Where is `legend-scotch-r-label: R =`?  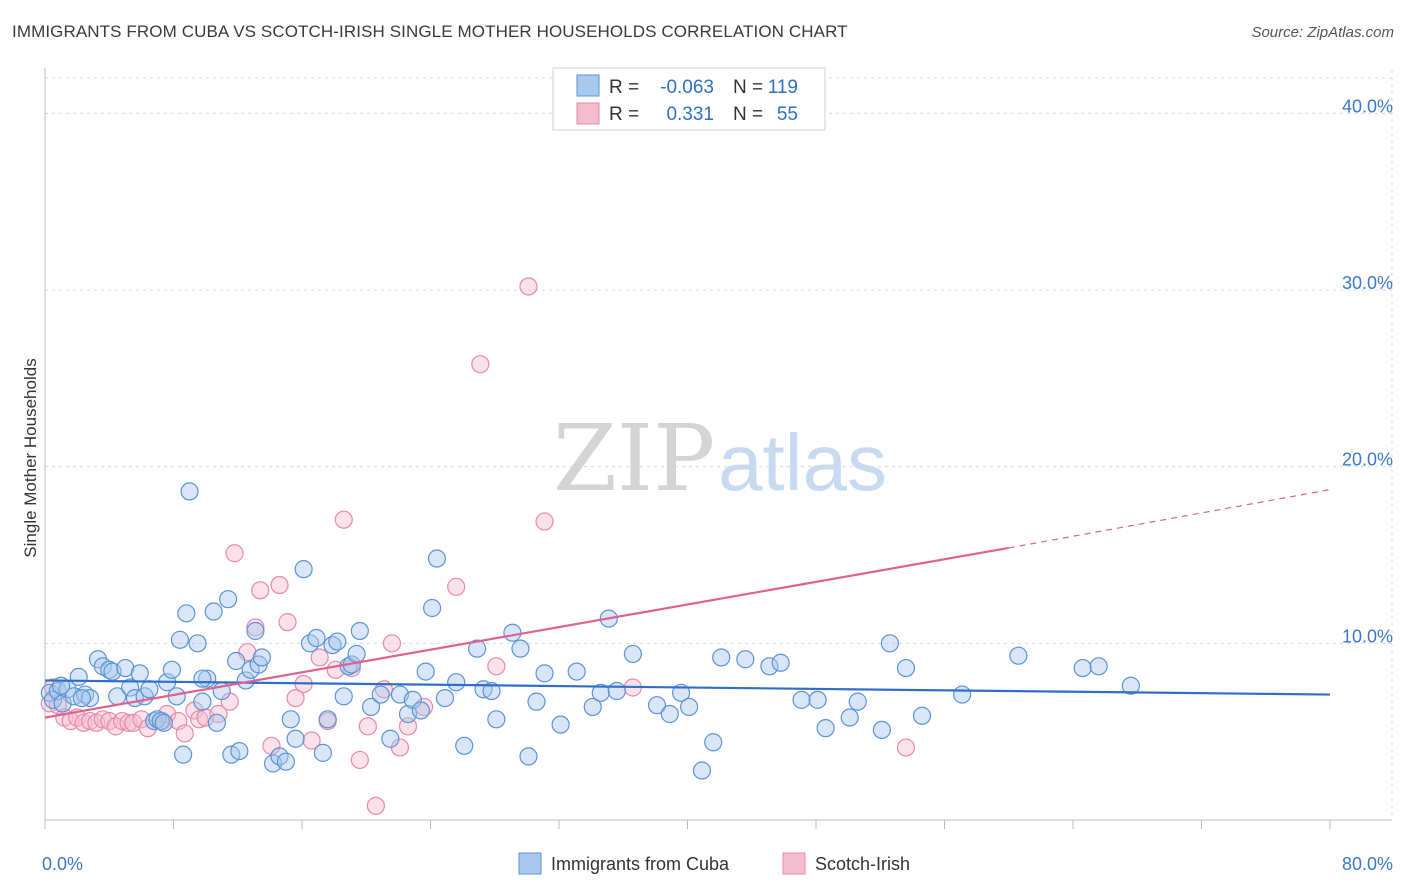 legend-scotch-r-label: R = is located at coordinates (624, 114).